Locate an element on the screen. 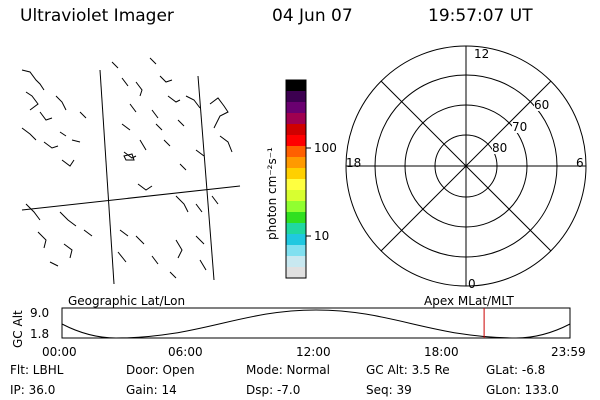  mlt-label-dusk: 18 is located at coordinates (354, 163).